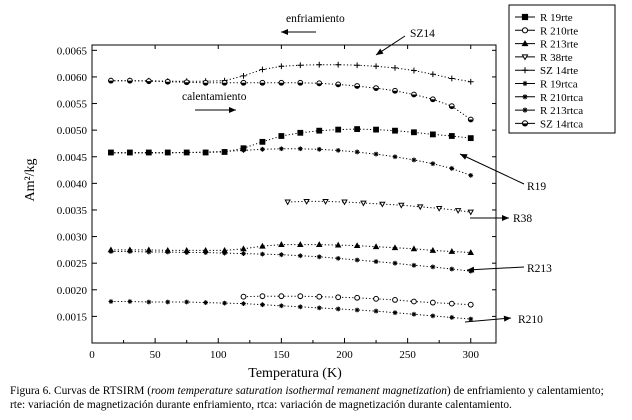 This screenshot has height=420, width=632. I want to click on x-tick-label: 100, so click(218, 355).